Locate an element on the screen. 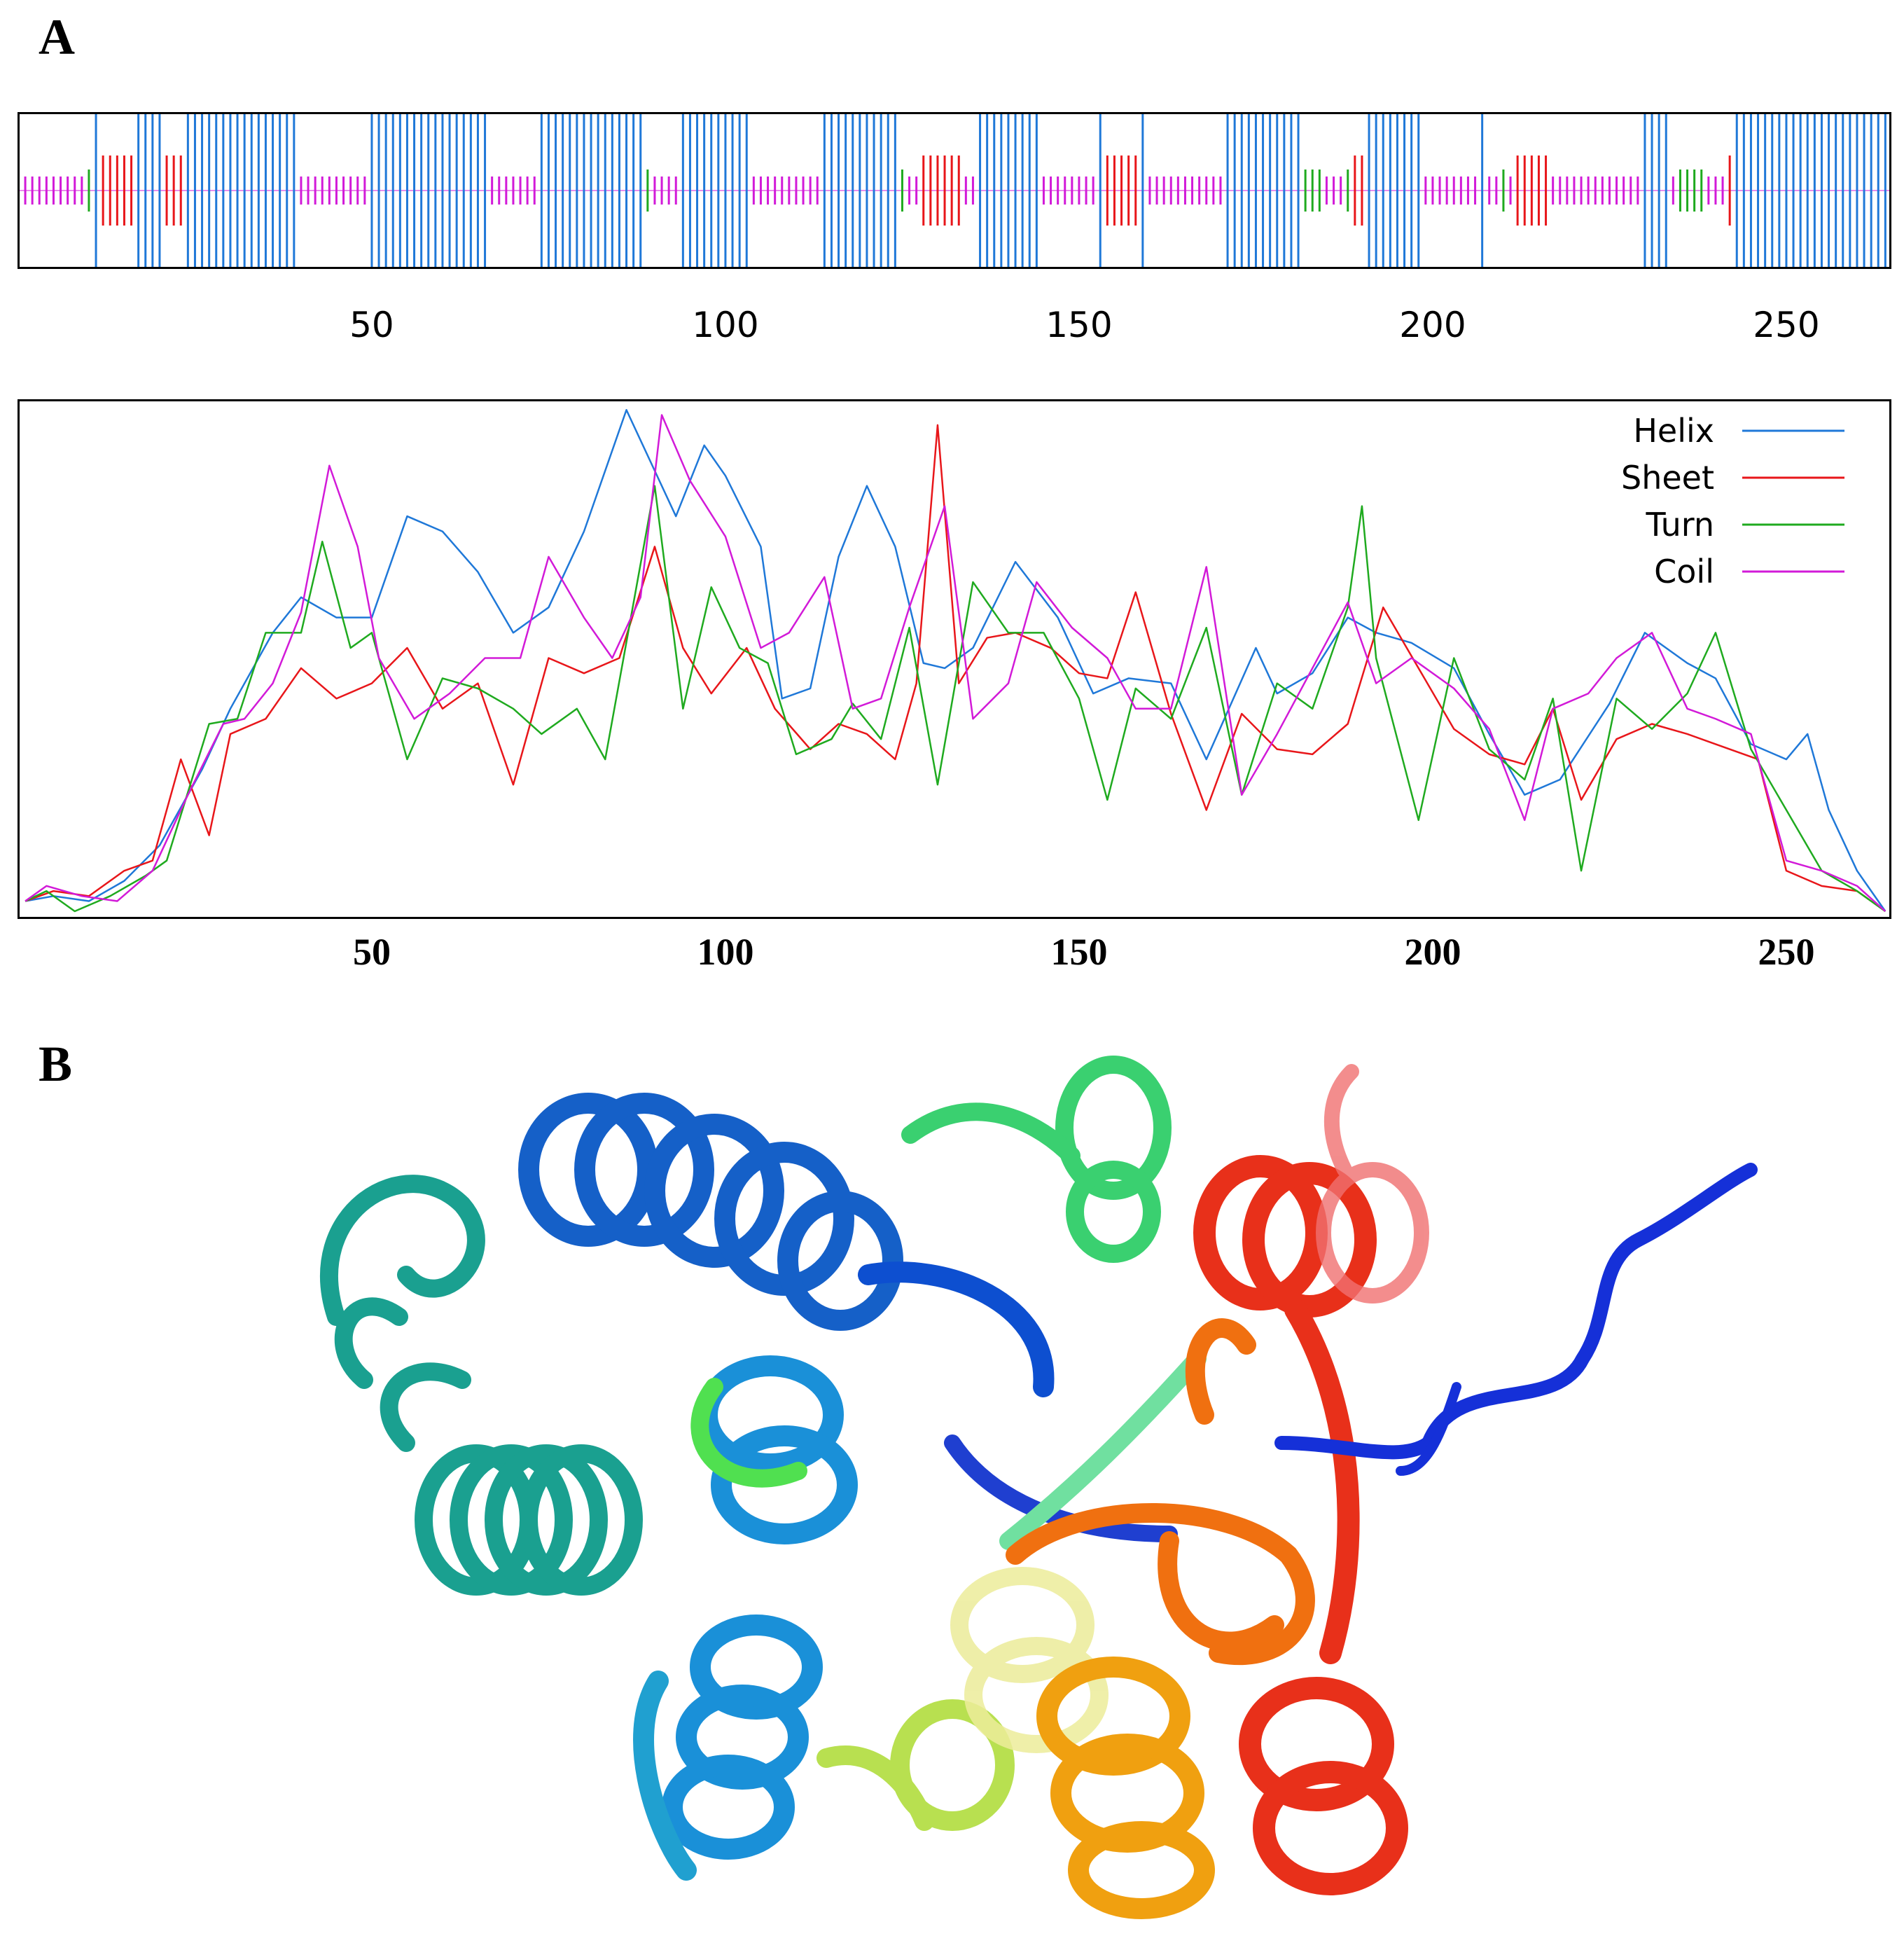 The image size is (1904, 1943). plot-tick-label: 200 is located at coordinates (1432, 952).